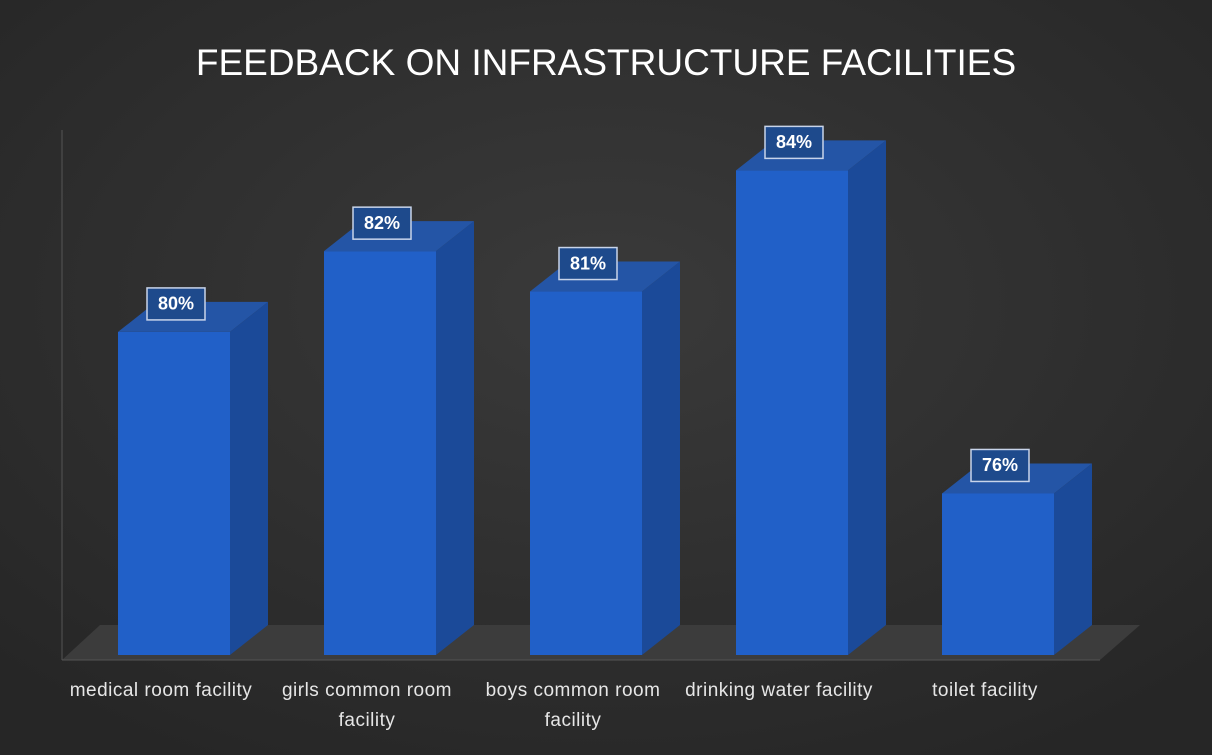 This screenshot has height=755, width=1212. I want to click on data-label: 80%, so click(176, 304).